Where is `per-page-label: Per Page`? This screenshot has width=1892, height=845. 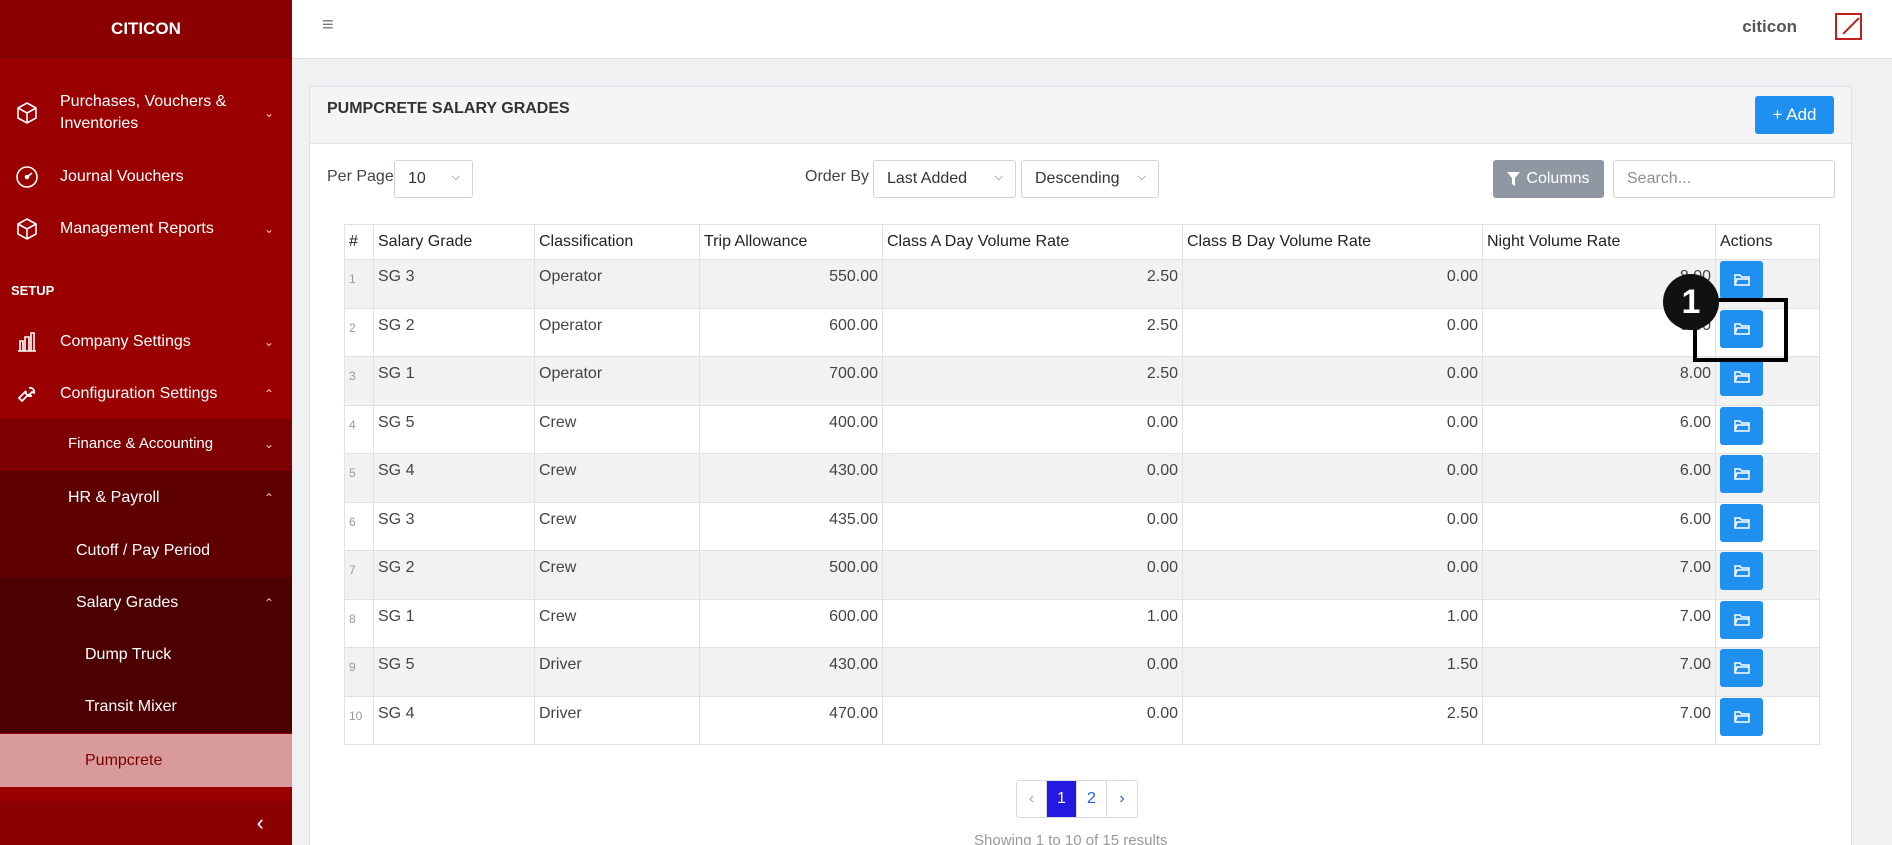 per-page-label: Per Page is located at coordinates (360, 176).